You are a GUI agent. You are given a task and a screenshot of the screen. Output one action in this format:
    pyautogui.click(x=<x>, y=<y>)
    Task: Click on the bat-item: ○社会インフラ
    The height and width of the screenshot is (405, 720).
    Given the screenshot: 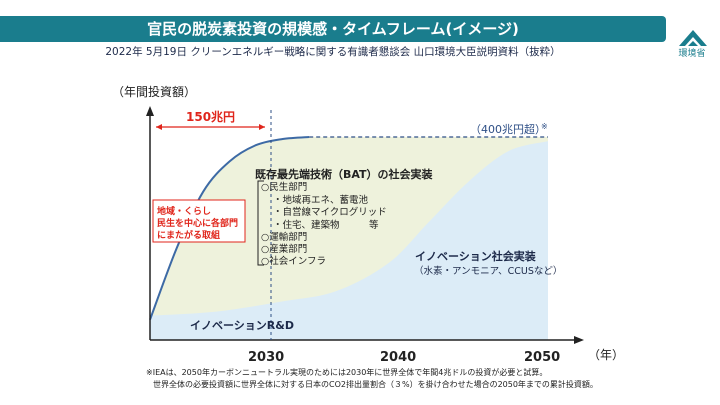 What is the action you would take?
    pyautogui.click(x=293, y=261)
    